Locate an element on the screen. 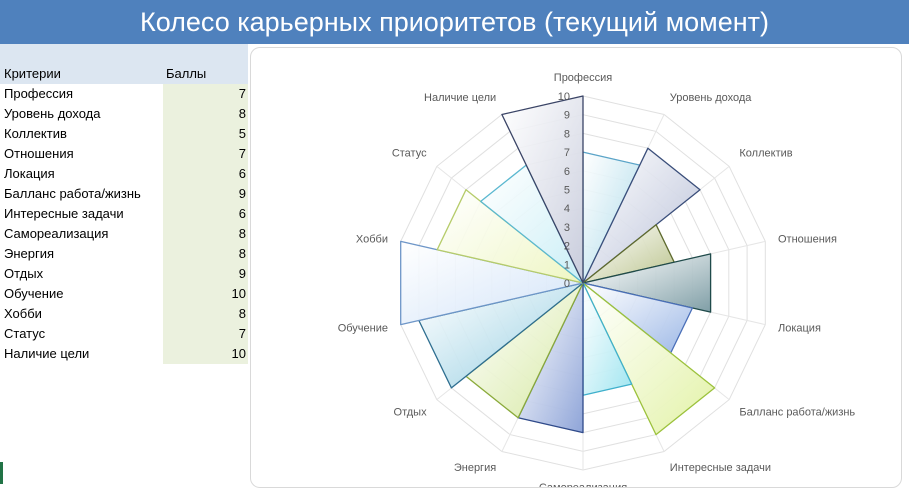  axis-tick-label: 3 is located at coordinates (567, 228).